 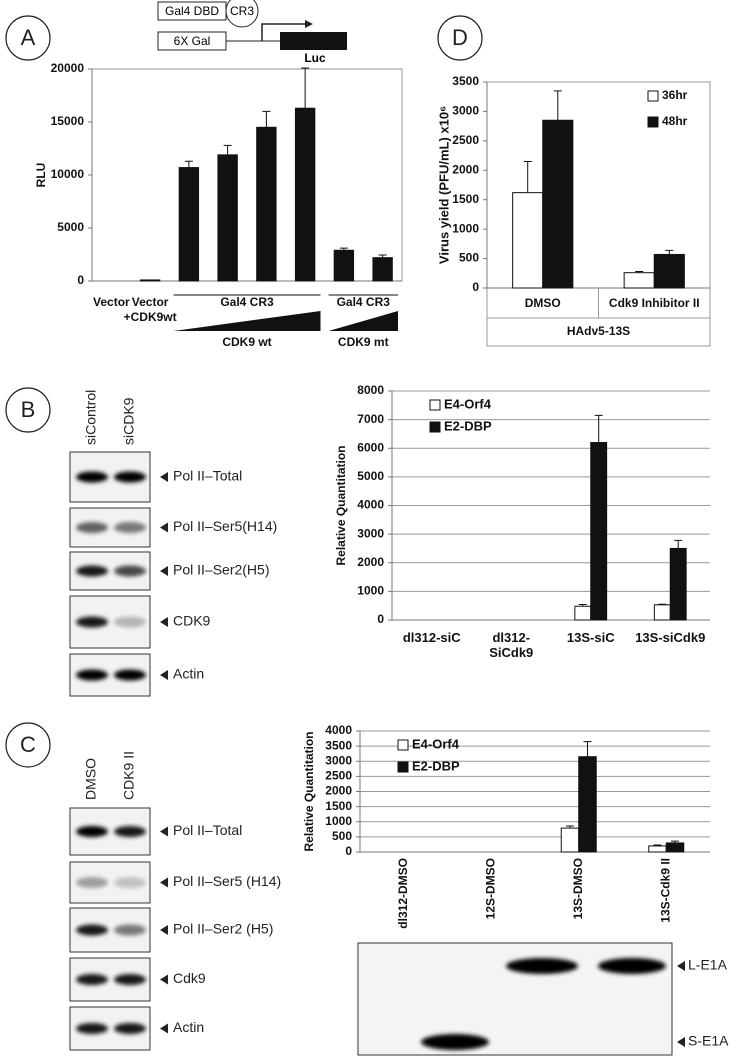 I want to click on schematic-reporter, so click(x=313, y=41).